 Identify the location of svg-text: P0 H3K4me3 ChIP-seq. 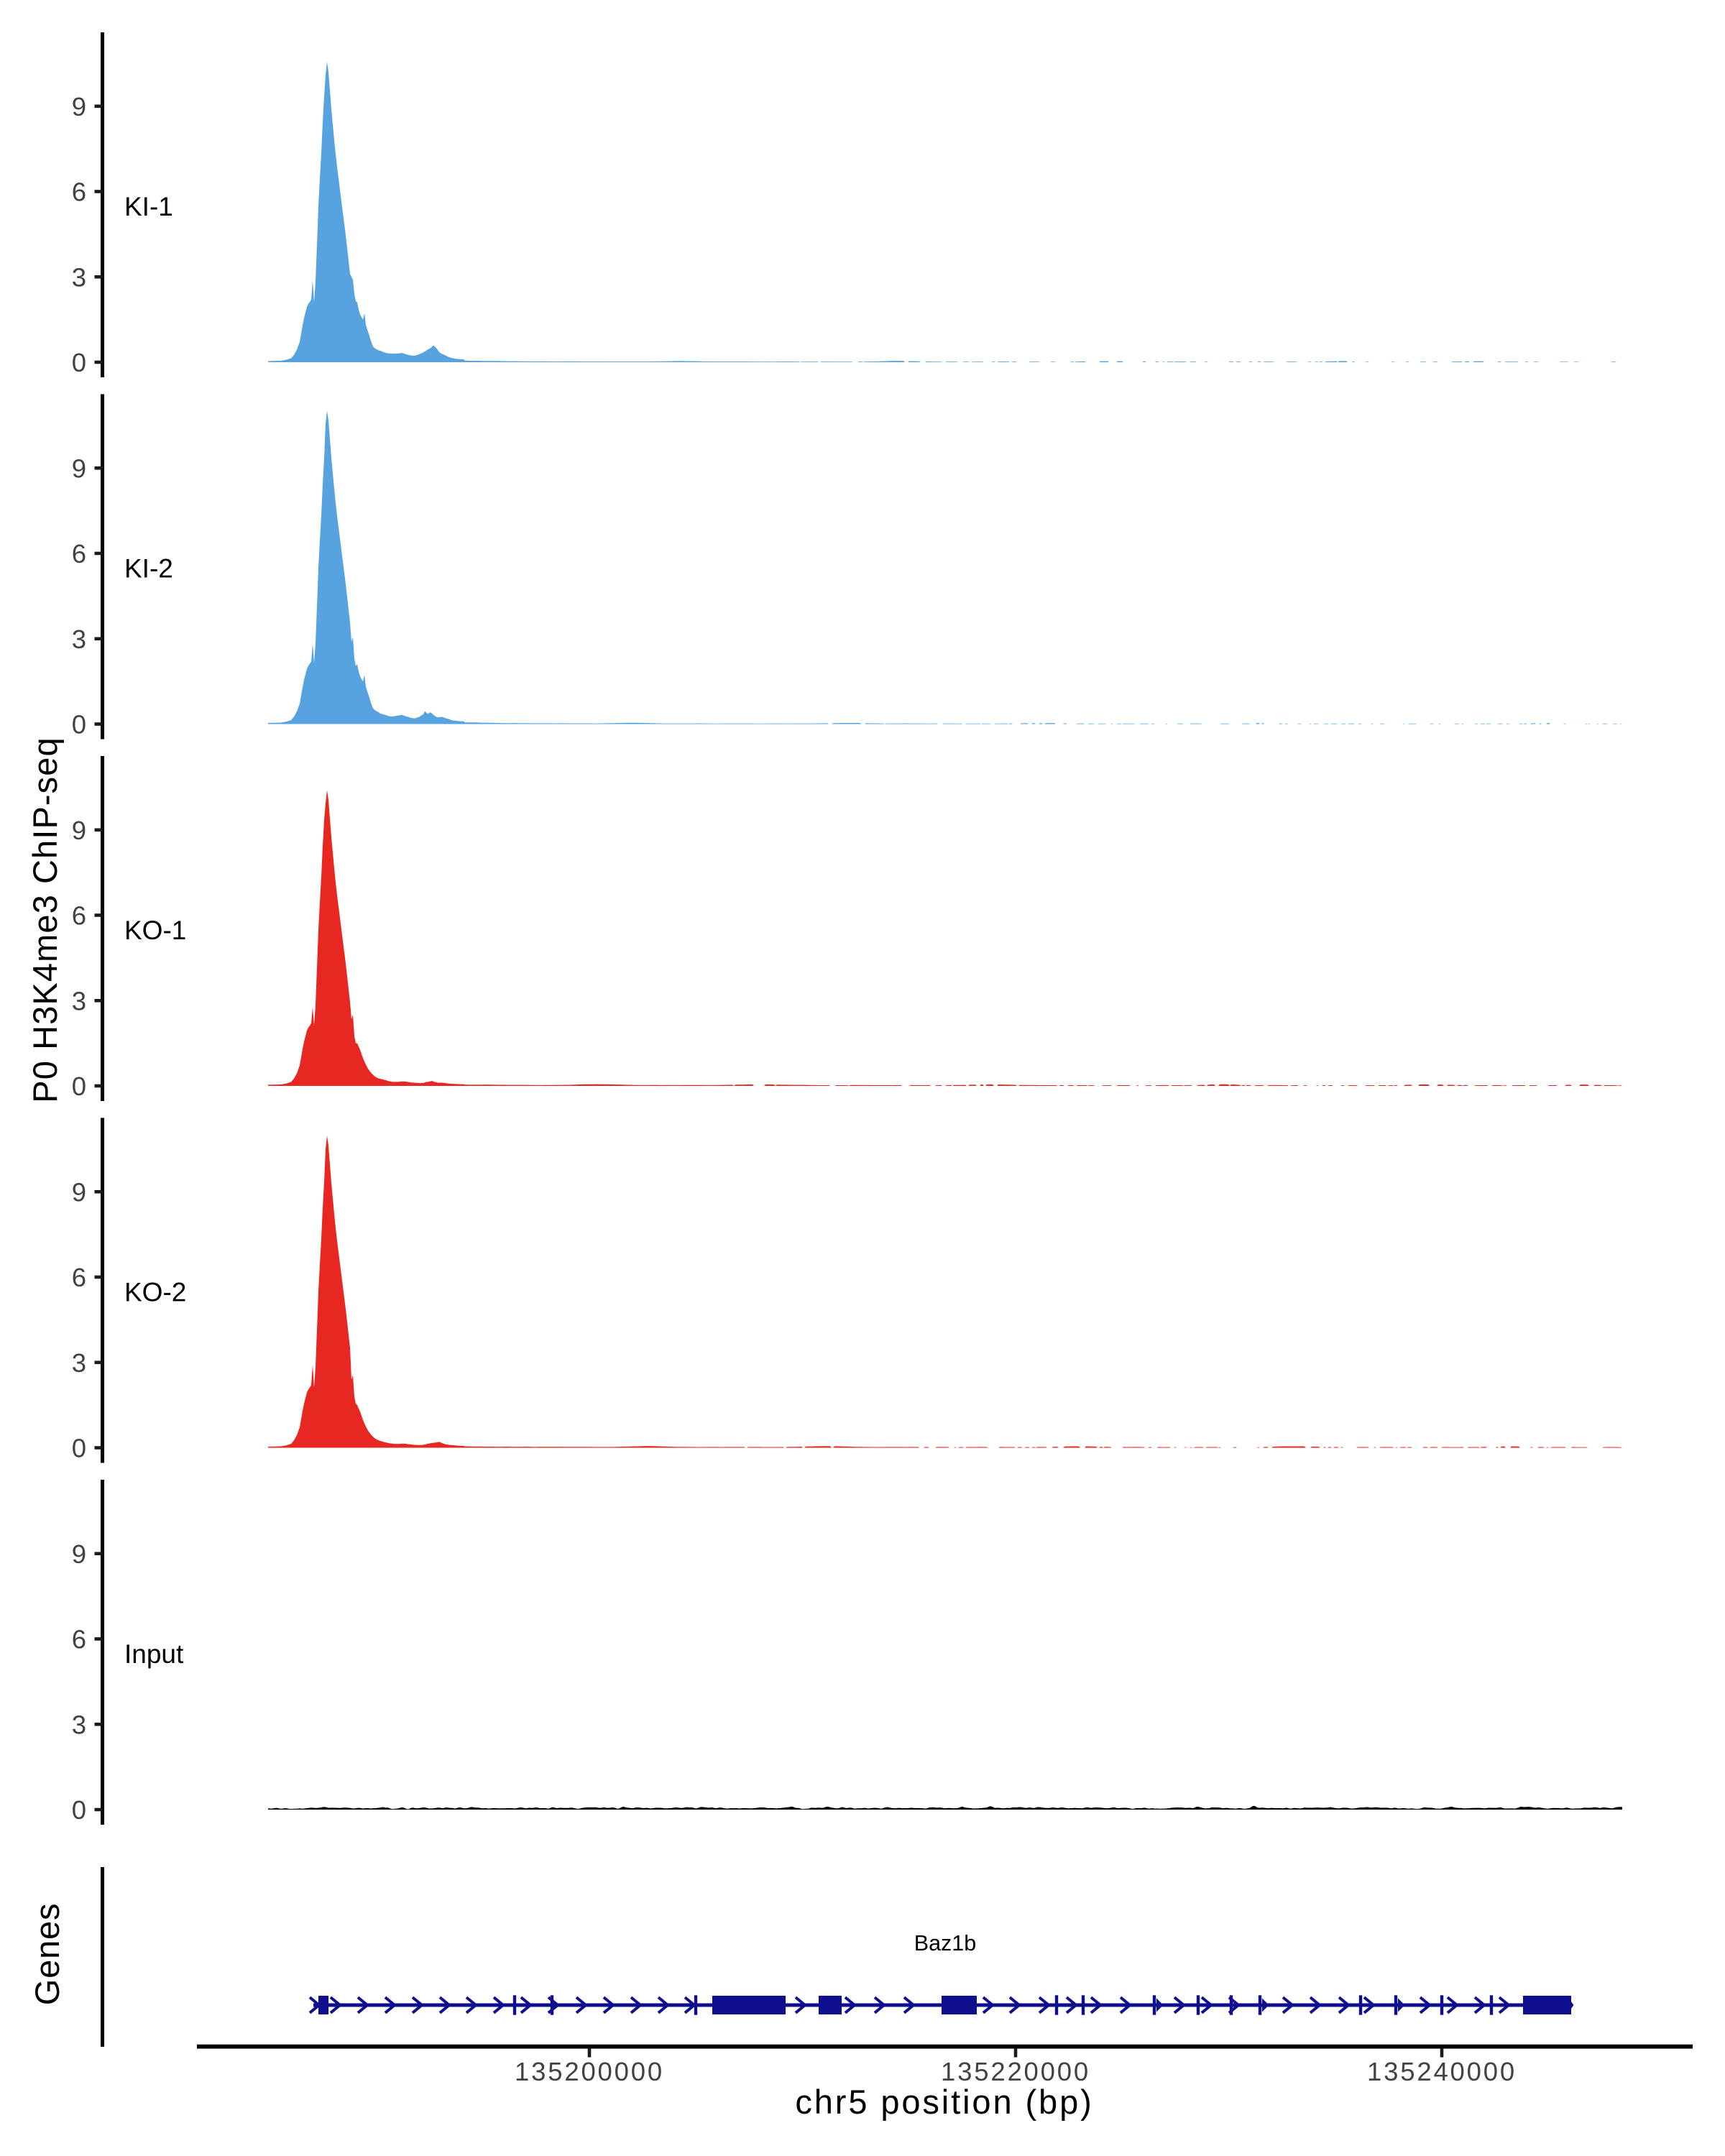
(45, 920).